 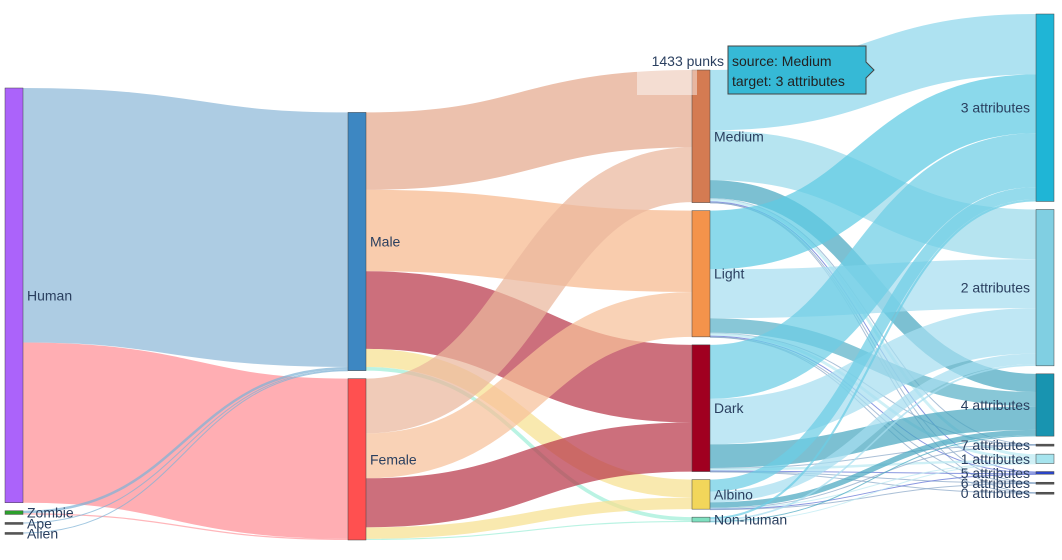 What do you see at coordinates (701, 136) in the screenshot?
I see `node-medium` at bounding box center [701, 136].